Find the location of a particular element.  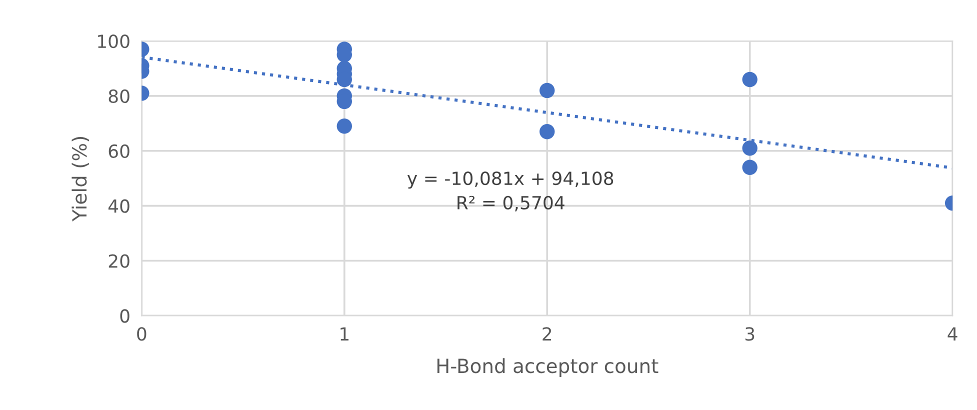

y-tick-label: 20 is located at coordinates (119, 261).